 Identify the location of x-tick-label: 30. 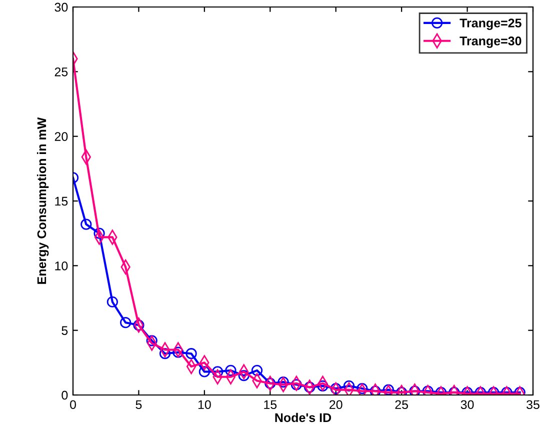
(467, 405).